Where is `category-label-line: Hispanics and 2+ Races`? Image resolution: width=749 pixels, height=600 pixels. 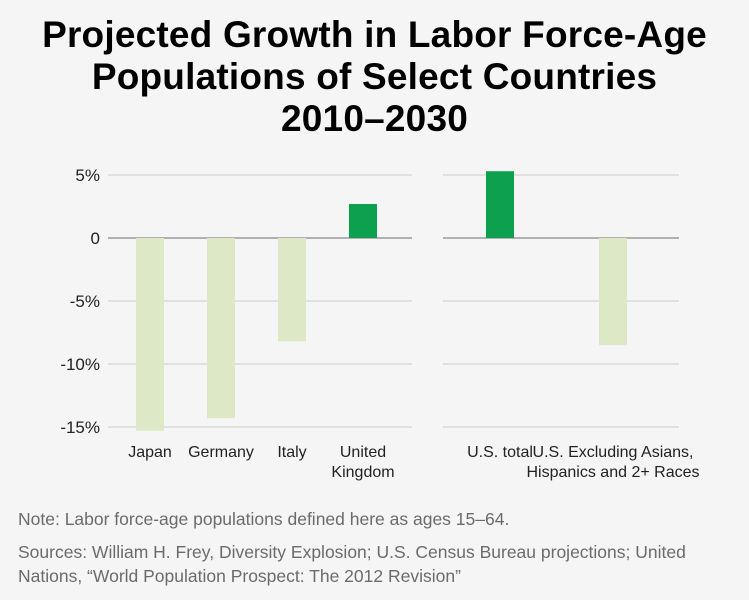 category-label-line: Hispanics and 2+ Races is located at coordinates (613, 472).